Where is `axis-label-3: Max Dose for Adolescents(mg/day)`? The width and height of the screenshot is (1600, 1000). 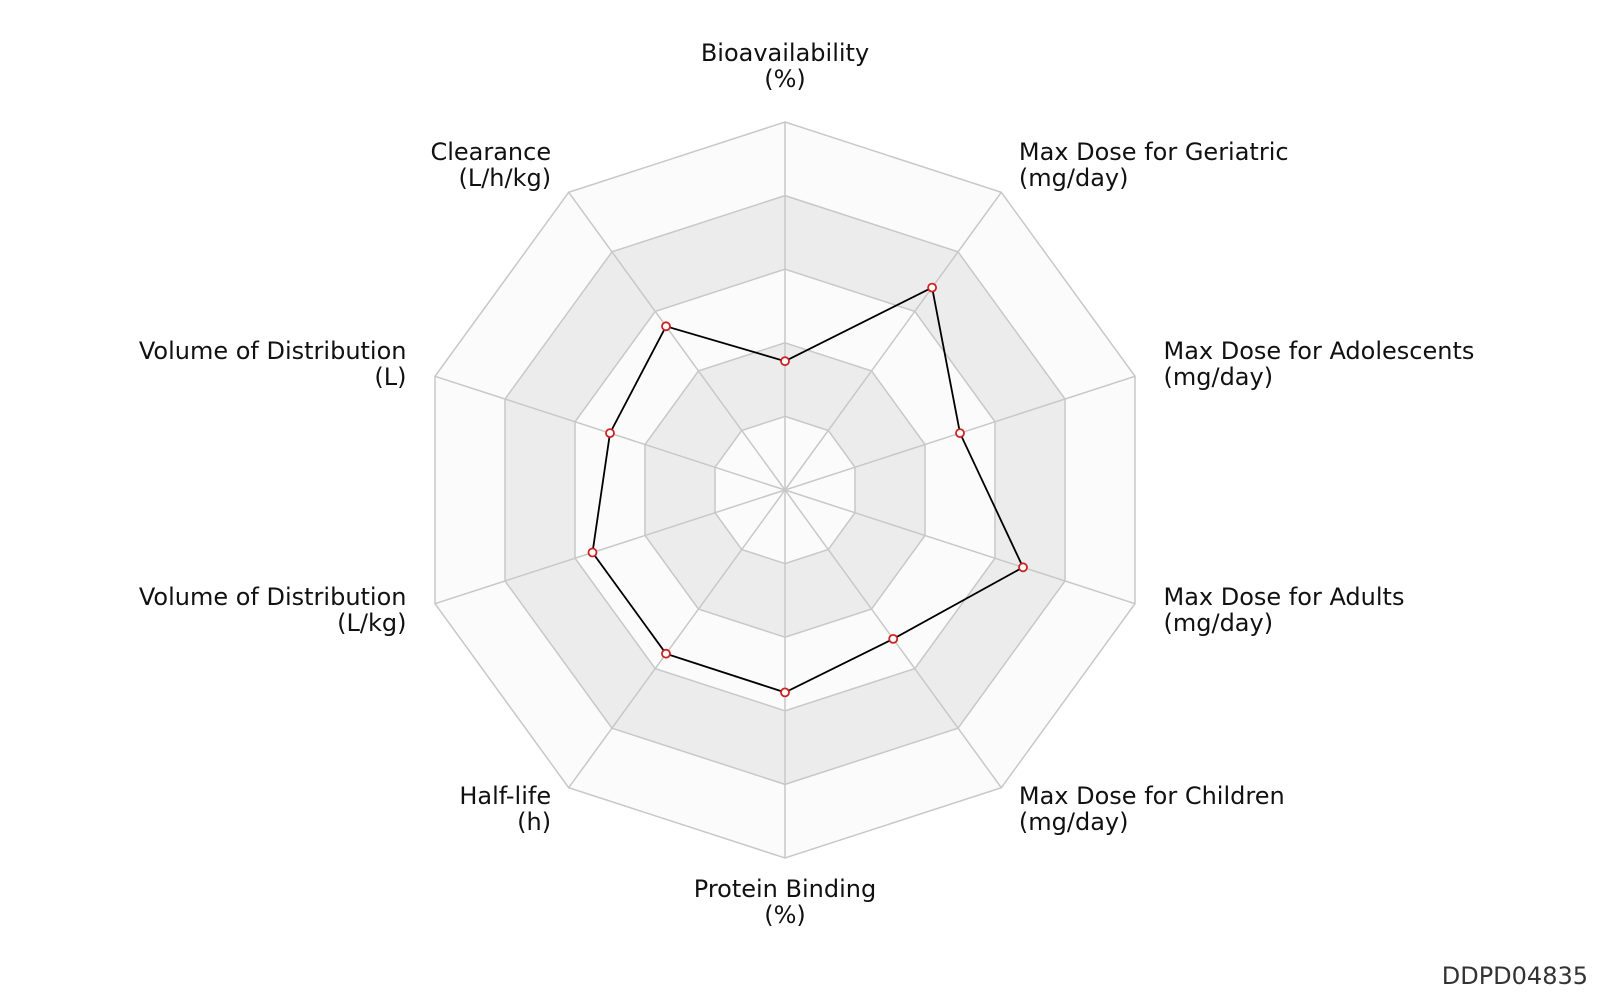 axis-label-3: Max Dose for Adolescents(mg/day) is located at coordinates (1319, 364).